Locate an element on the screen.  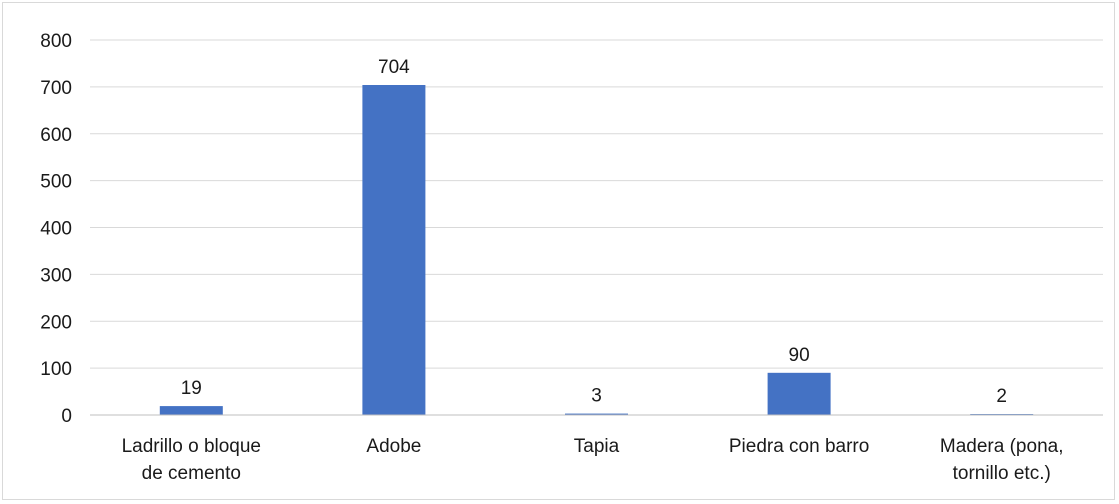
y-axis-tick-labels: 0 100 200 300 400 500 600 700 800 is located at coordinates (56, 229).